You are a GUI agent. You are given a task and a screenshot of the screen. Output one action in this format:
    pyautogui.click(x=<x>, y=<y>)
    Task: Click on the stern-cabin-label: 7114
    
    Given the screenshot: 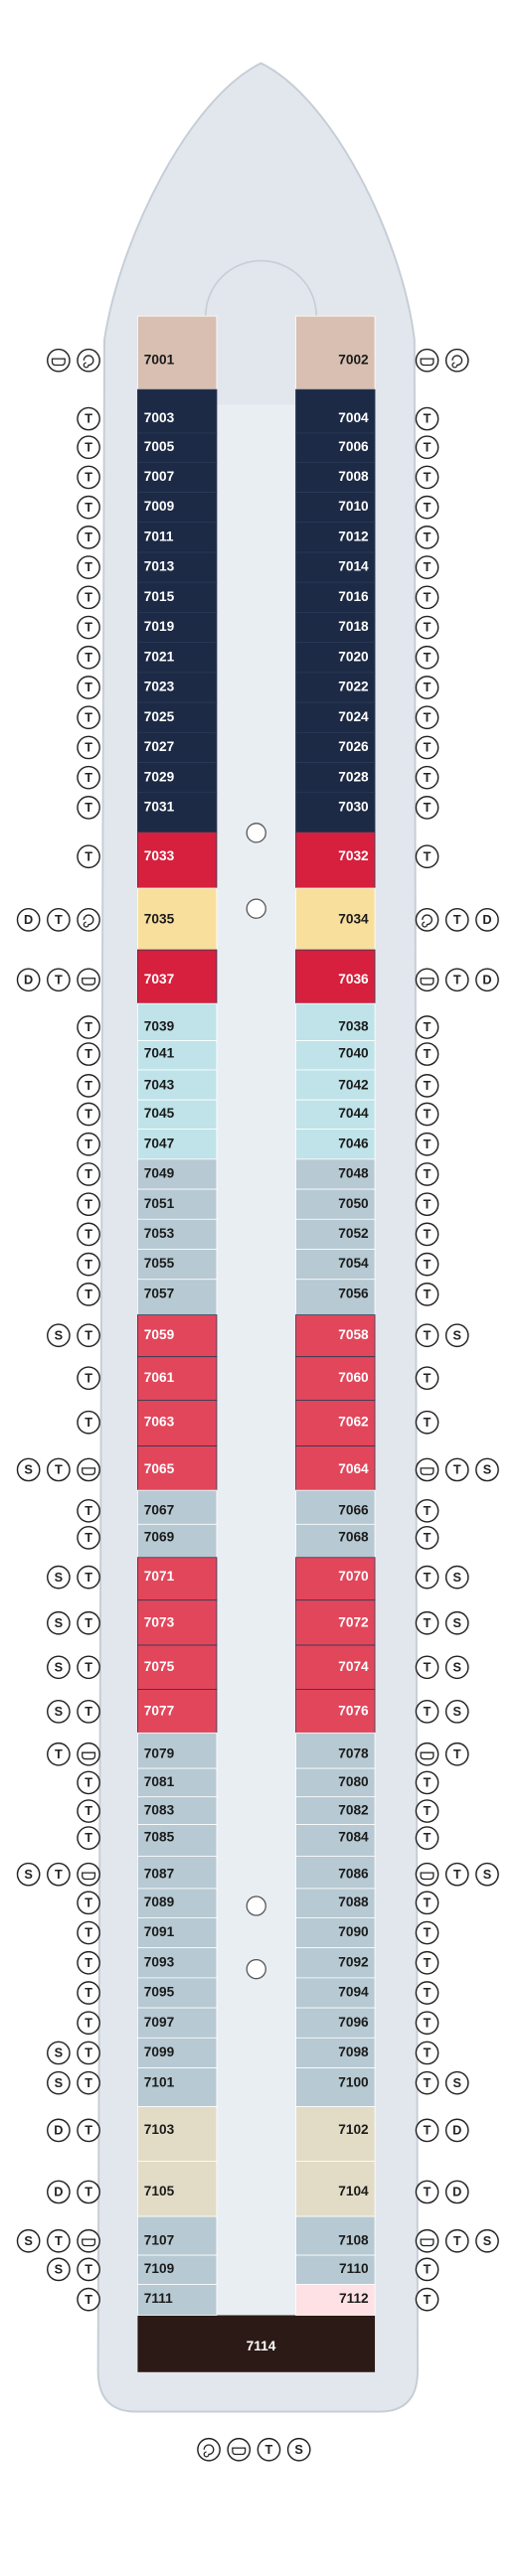 What is the action you would take?
    pyautogui.click(x=262, y=2346)
    